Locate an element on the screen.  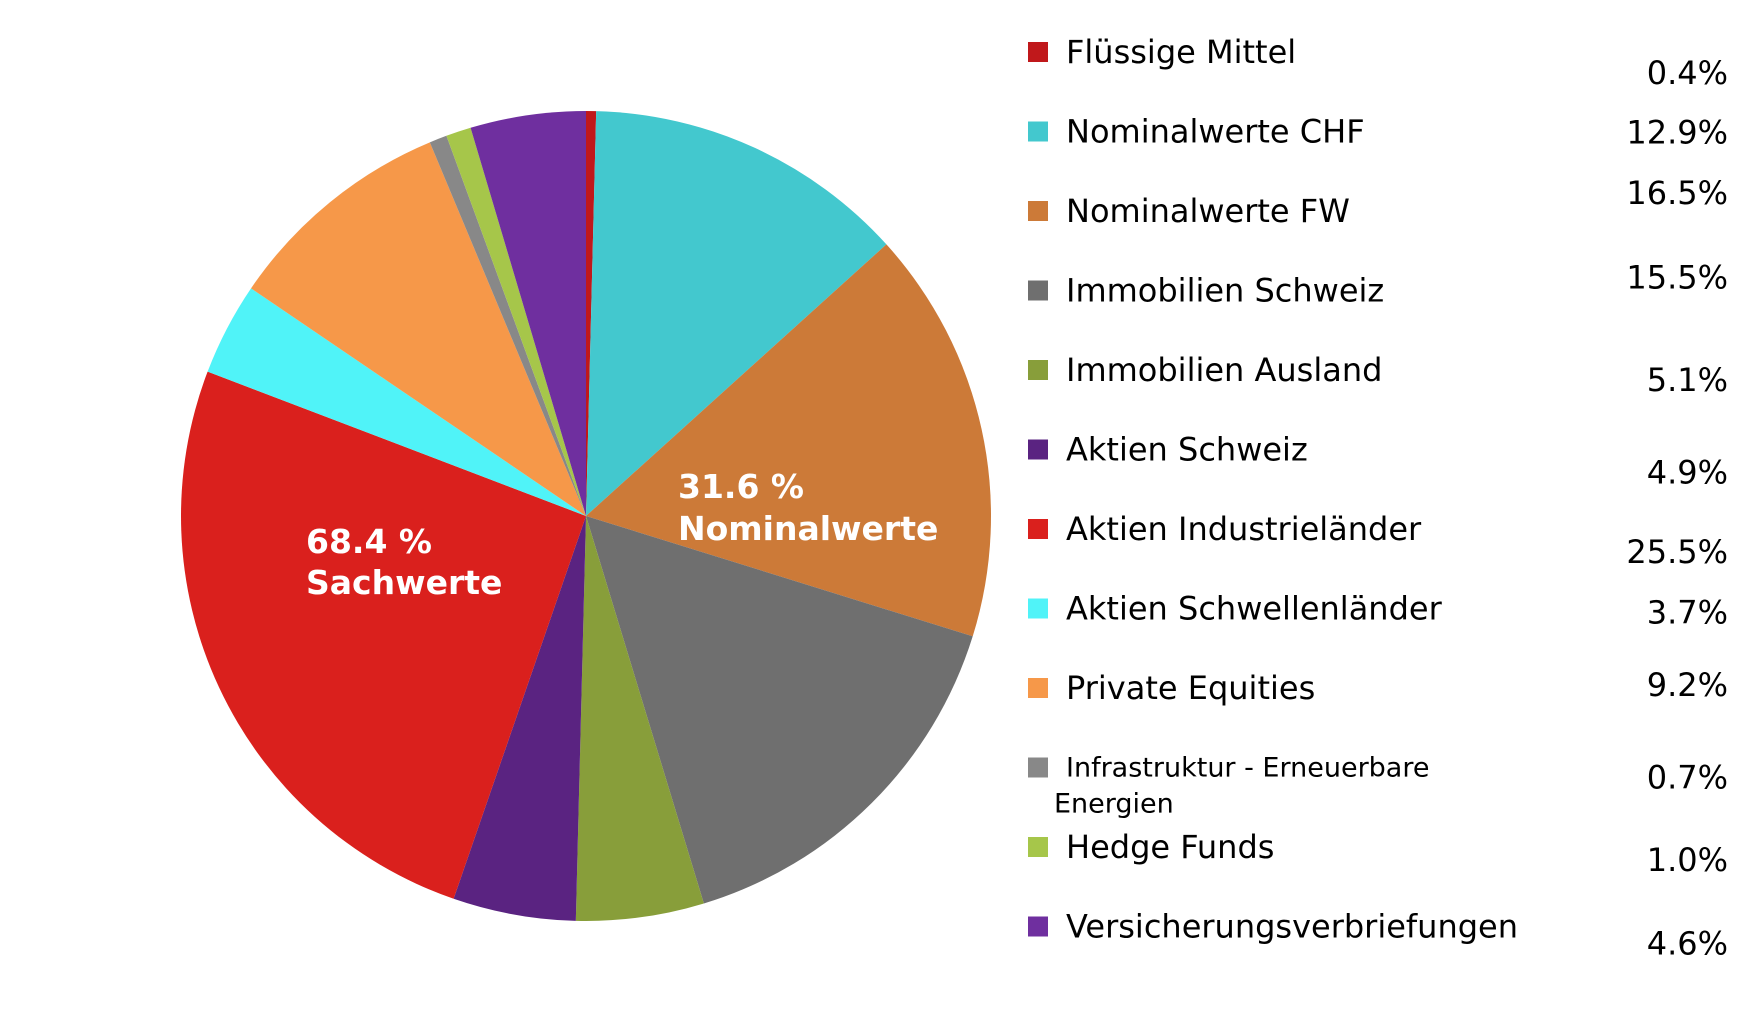
legend-value-5: 5.1% is located at coordinates (1687, 380).